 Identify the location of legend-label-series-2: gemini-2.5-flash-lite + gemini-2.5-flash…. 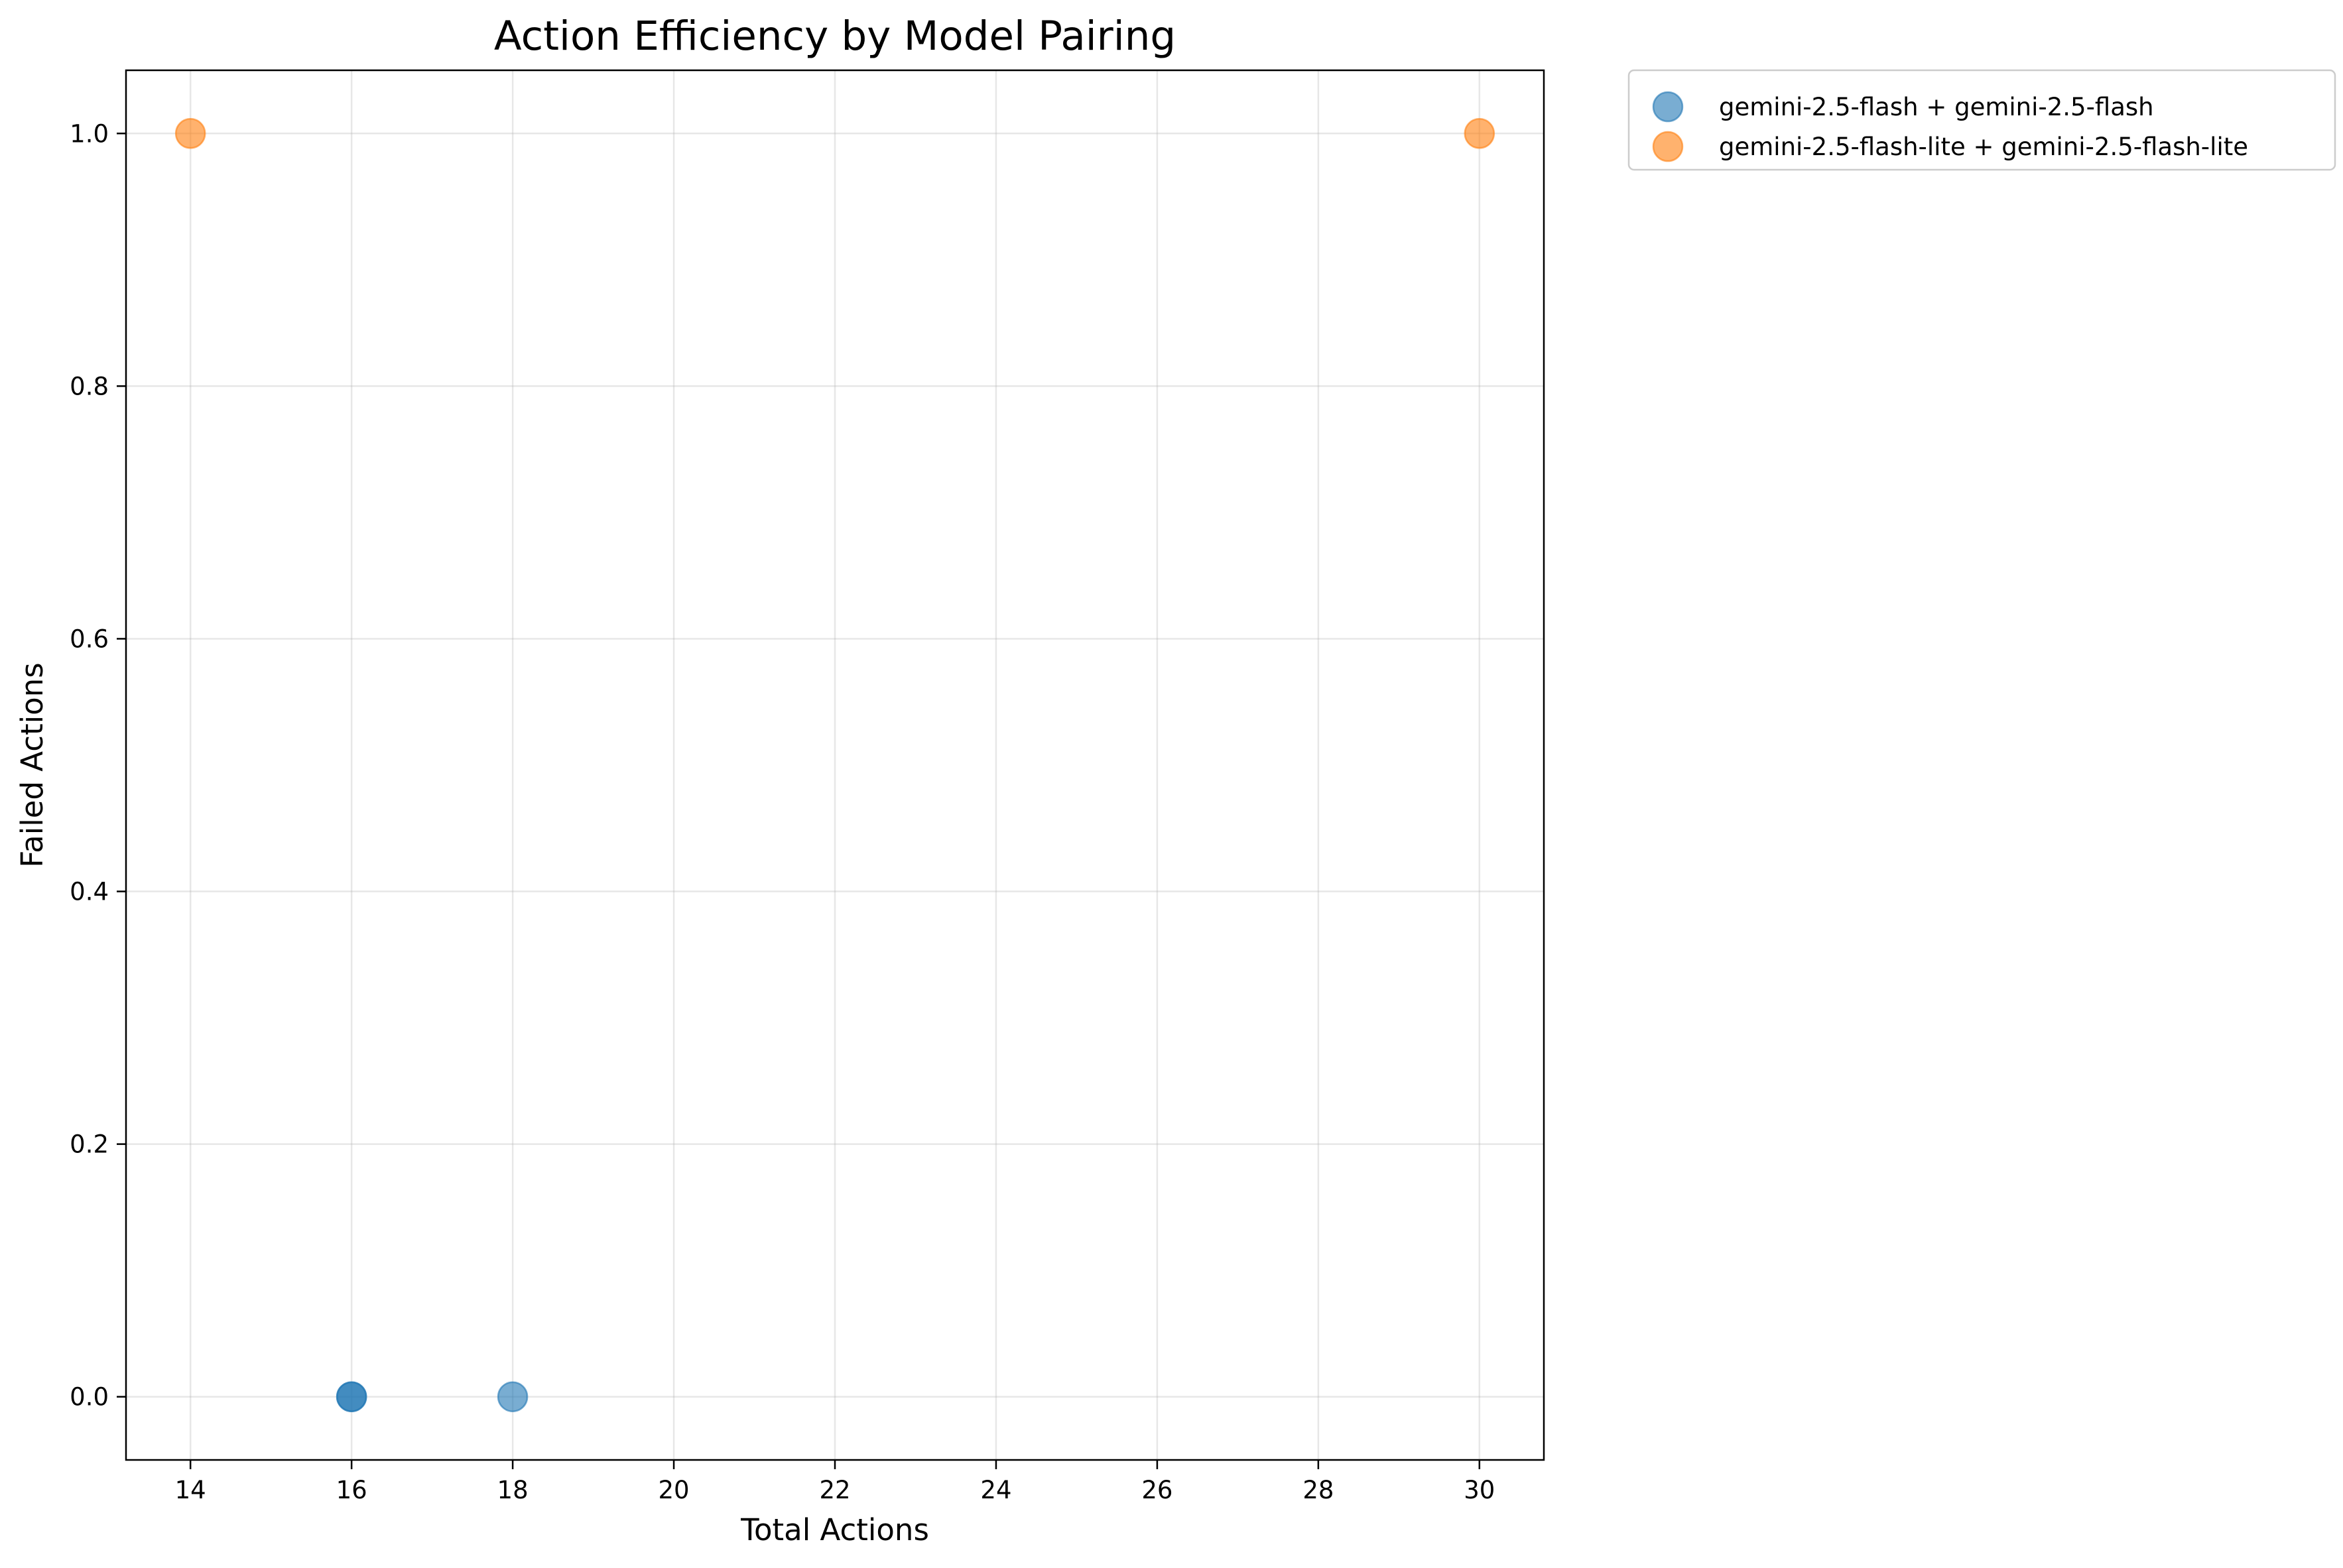
(1984, 147).